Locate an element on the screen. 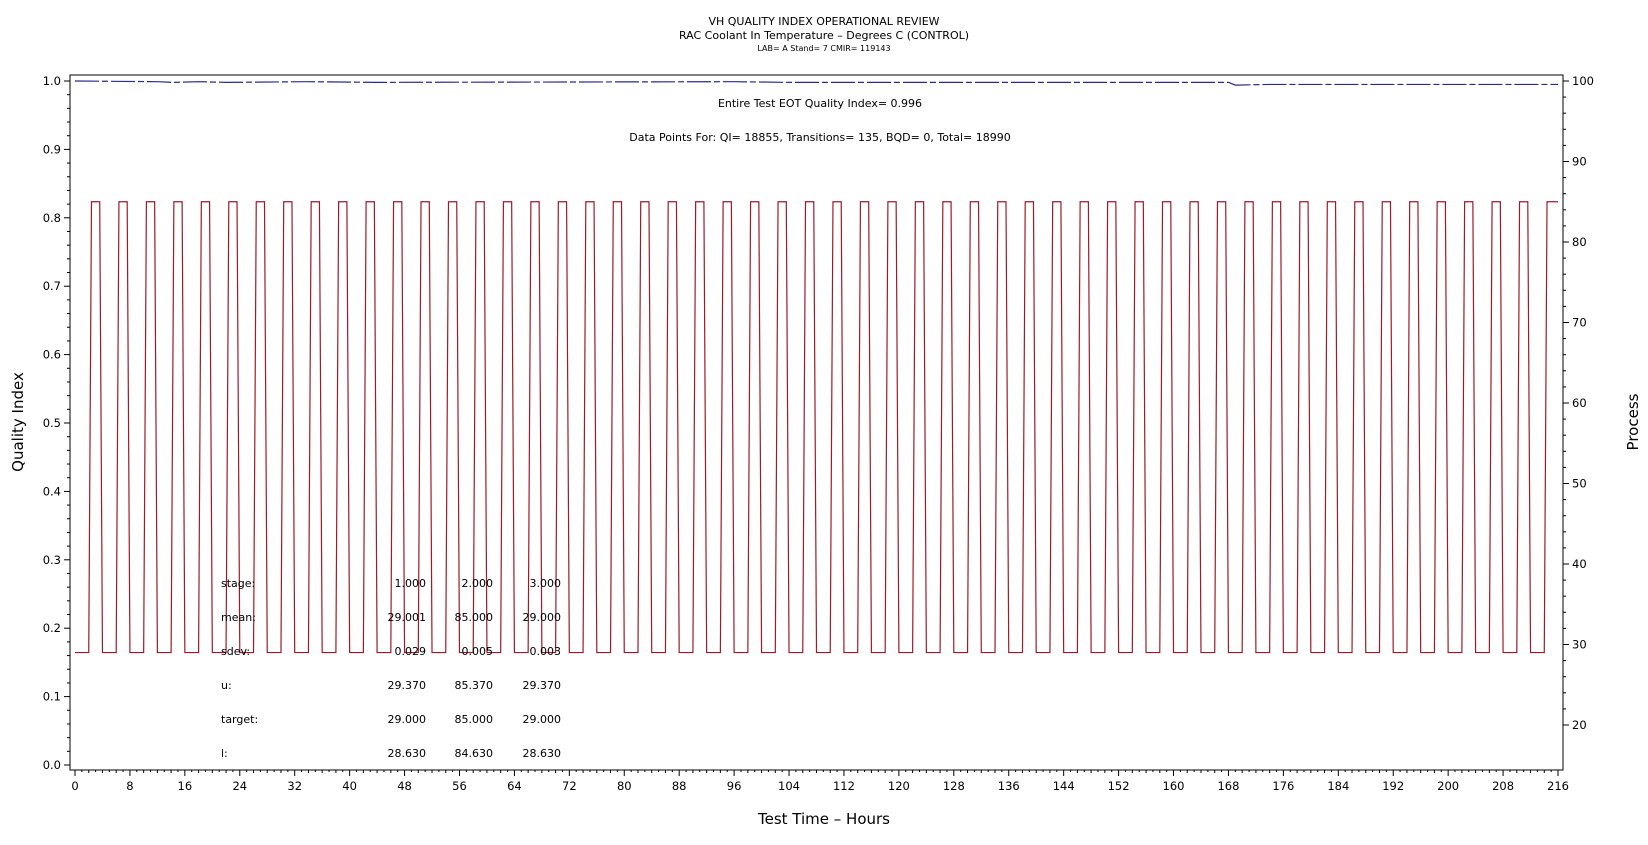 The width and height of the screenshot is (1648, 845). x-tick-label: 64 is located at coordinates (514, 786).